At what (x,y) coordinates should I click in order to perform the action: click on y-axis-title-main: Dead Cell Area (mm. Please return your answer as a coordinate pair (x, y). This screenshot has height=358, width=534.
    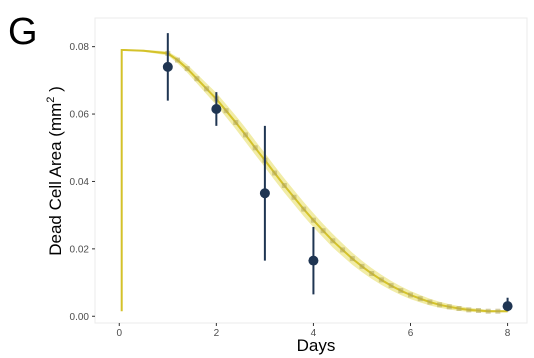
    Looking at the image, I should click on (55, 179).